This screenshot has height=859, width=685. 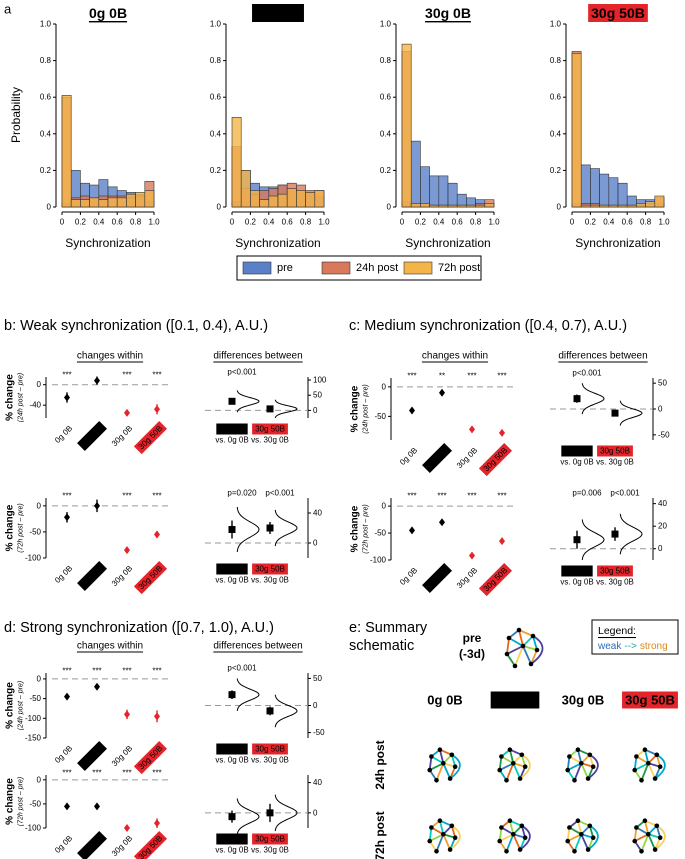 What do you see at coordinates (231, 580) in the screenshot?
I see `comparison-label: vs. 0g 0B` at bounding box center [231, 580].